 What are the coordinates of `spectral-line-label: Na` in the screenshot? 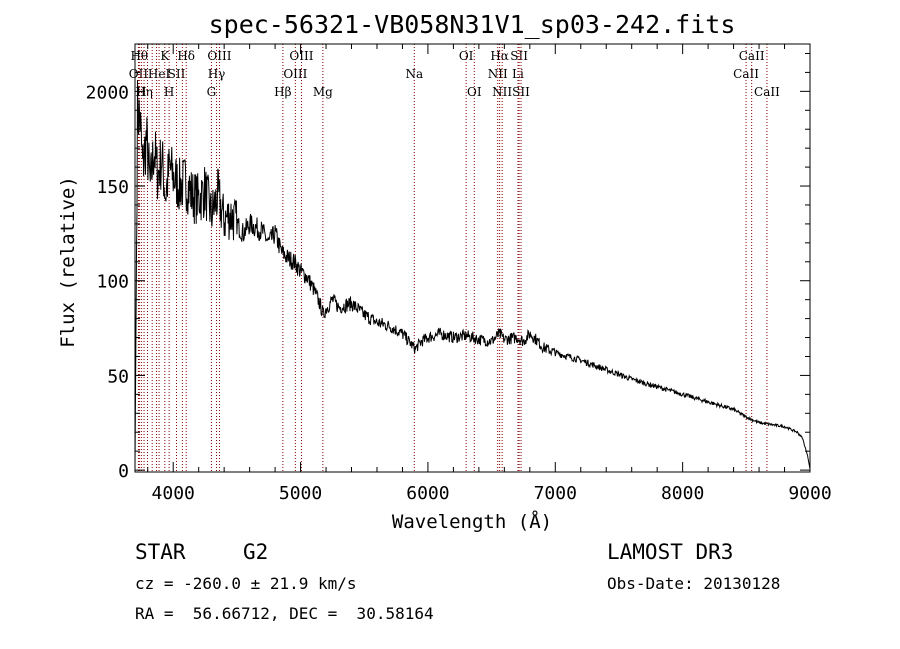 It's located at (414, 74).